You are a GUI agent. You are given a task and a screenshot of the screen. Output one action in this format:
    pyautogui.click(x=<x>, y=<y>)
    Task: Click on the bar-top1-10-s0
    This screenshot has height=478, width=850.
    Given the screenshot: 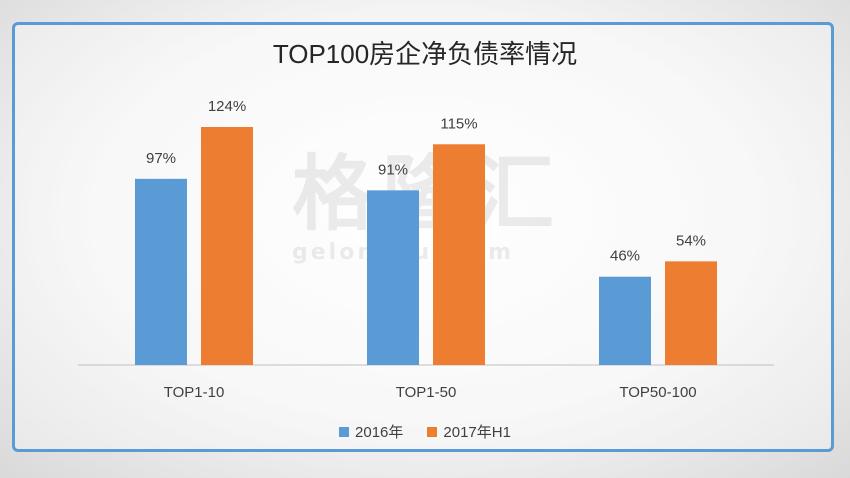 What is the action you would take?
    pyautogui.click(x=161, y=271)
    